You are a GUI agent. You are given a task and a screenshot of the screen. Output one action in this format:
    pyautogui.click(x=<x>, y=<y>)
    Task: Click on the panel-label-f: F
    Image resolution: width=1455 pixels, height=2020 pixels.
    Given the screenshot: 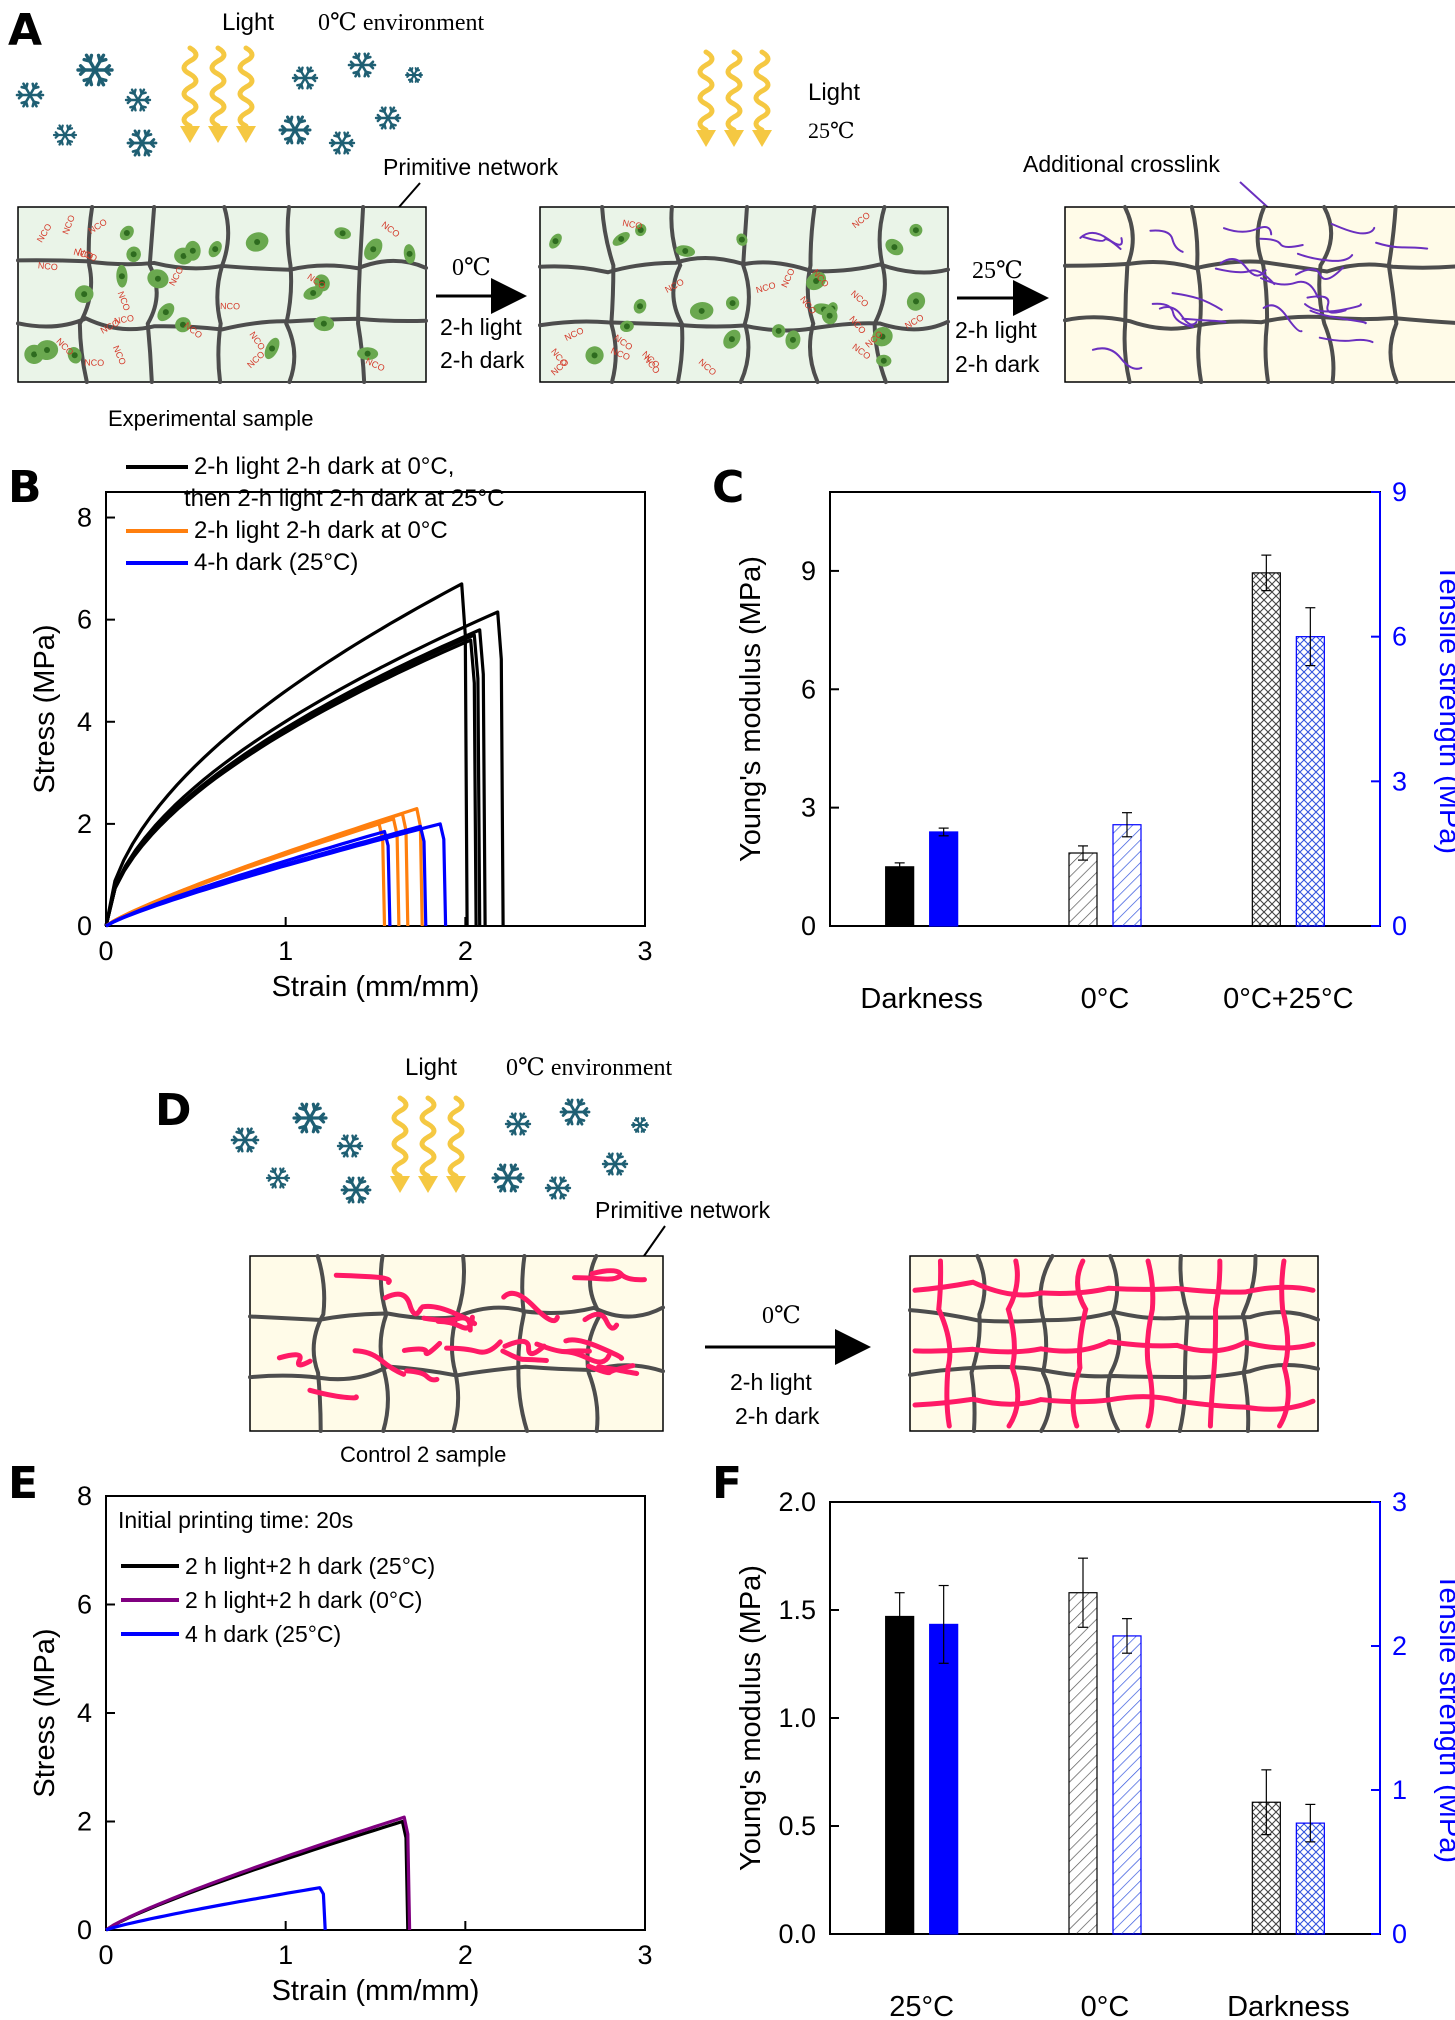 What is the action you would take?
    pyautogui.click(x=727, y=1483)
    